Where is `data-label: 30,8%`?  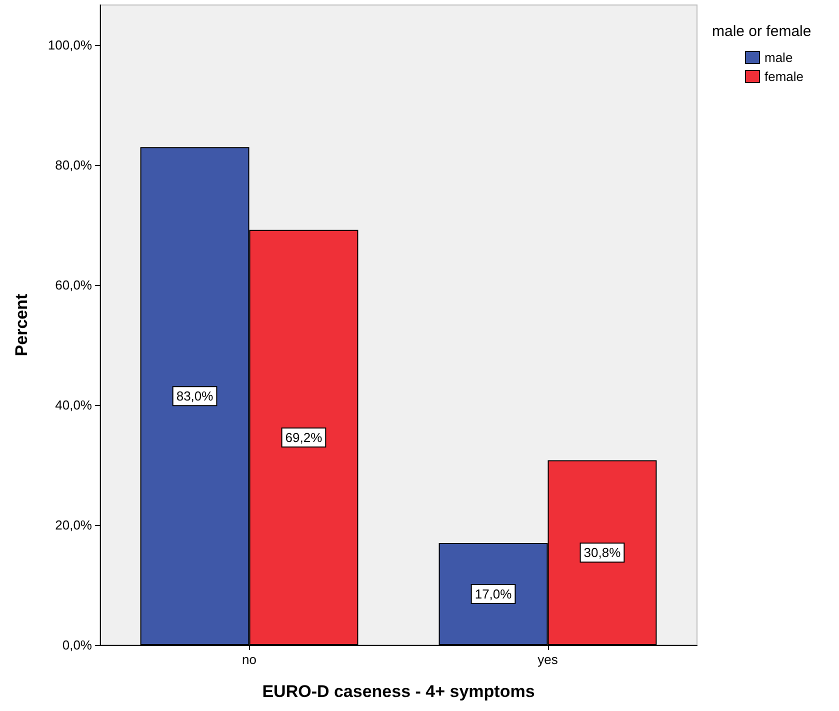
data-label: 30,8% is located at coordinates (603, 552).